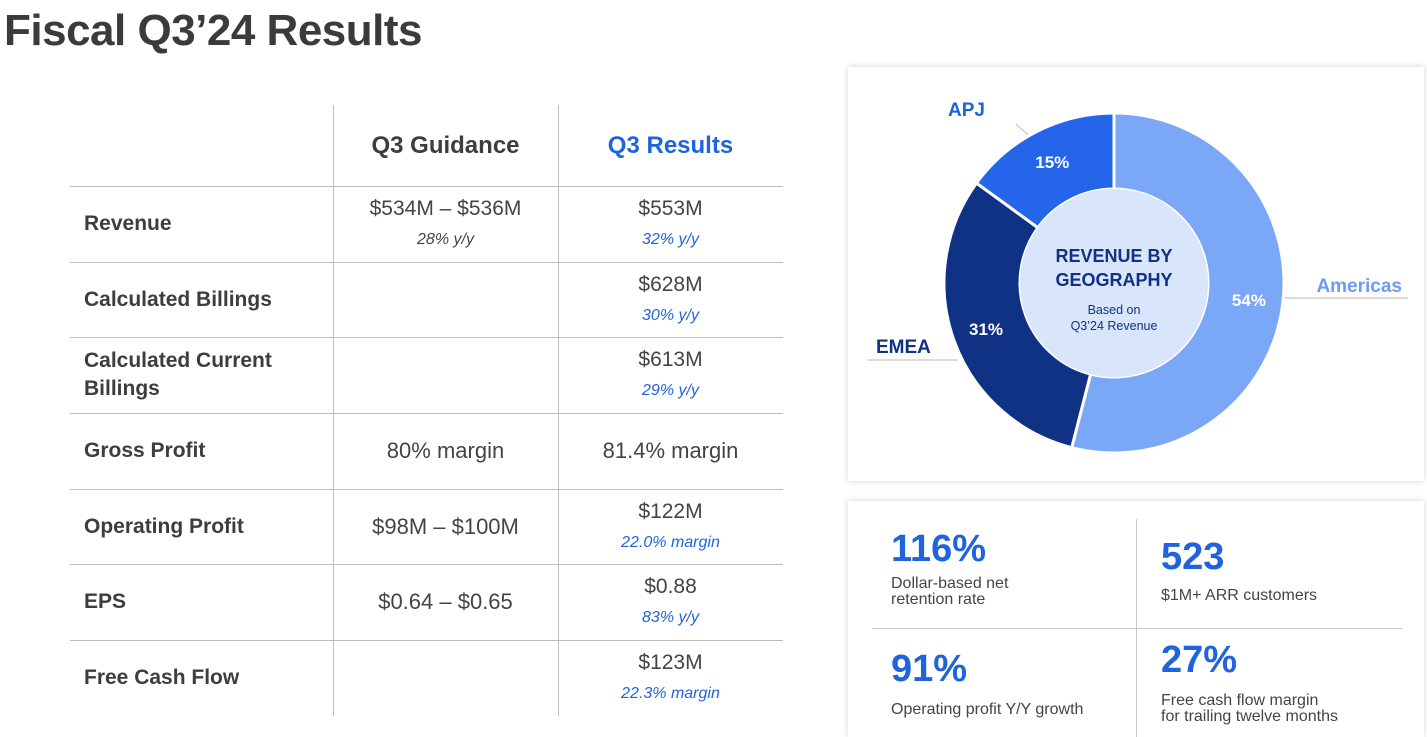 The height and width of the screenshot is (737, 1427). What do you see at coordinates (1022, 129) in the screenshot?
I see `leader-line-apj` at bounding box center [1022, 129].